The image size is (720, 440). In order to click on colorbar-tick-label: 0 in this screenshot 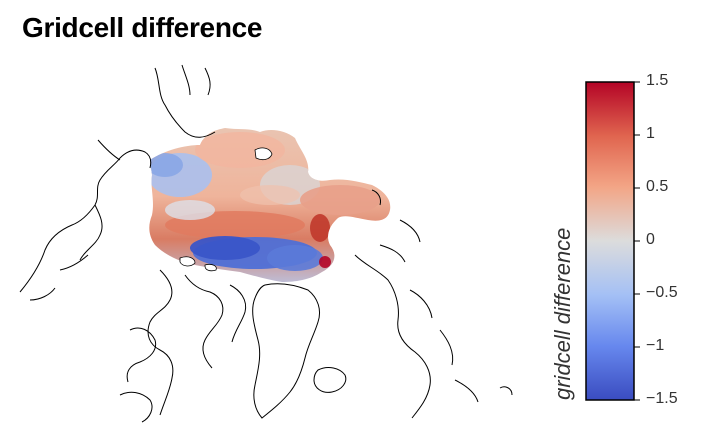, I will do `click(650, 239)`.